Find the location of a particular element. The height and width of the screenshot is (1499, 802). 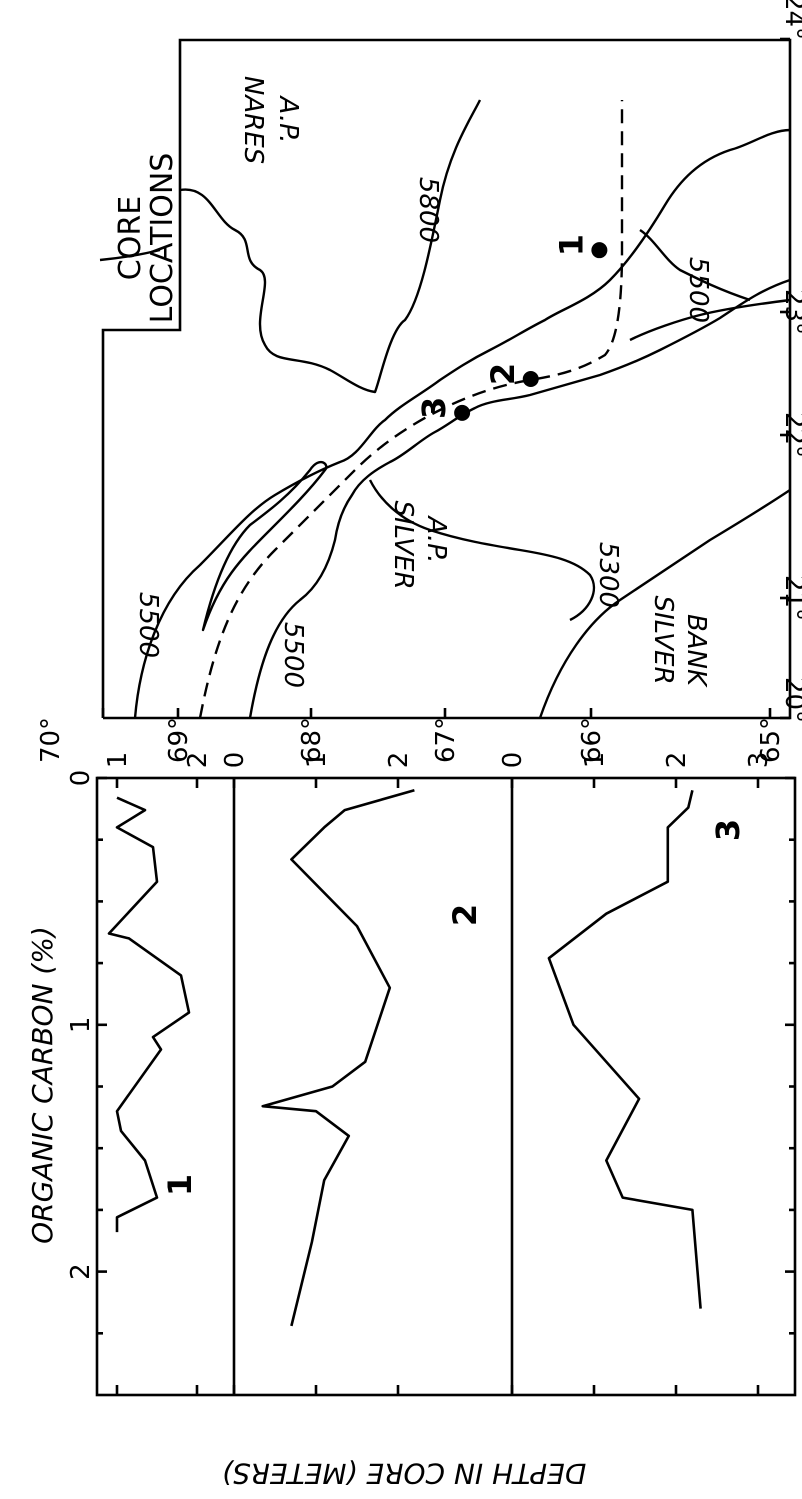

y-axis-title: ORGANIC CARBON (%) is located at coordinates (42, 1085).